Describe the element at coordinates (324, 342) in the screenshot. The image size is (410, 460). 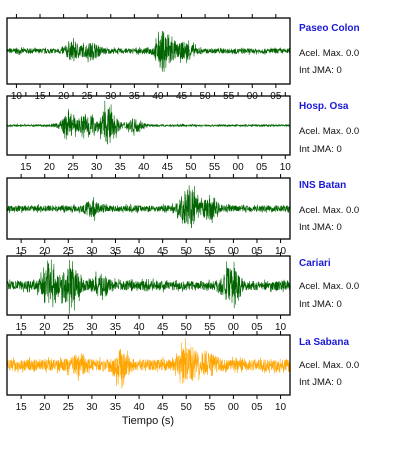
I see `station-name-la-sabana: La Sabana` at that location.